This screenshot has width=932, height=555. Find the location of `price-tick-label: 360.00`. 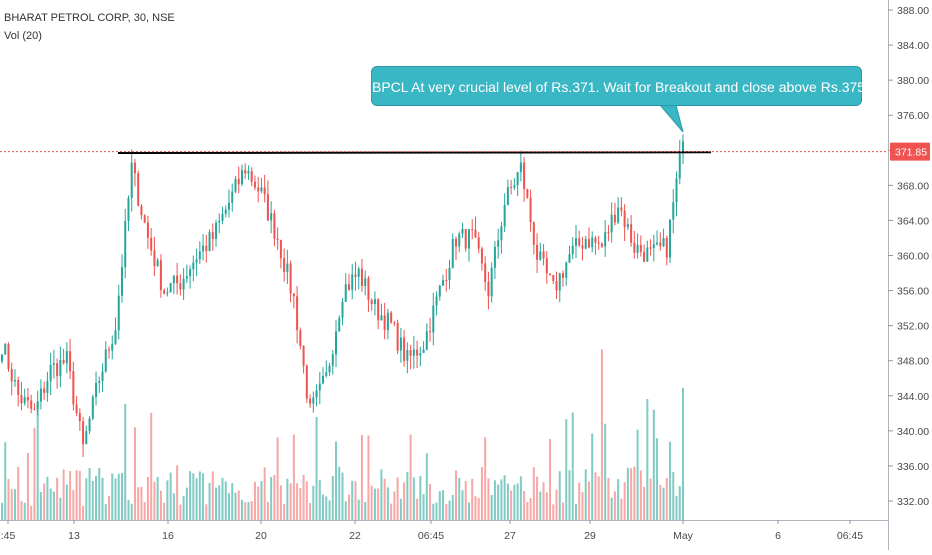

price-tick-label: 360.00 is located at coordinates (913, 257).